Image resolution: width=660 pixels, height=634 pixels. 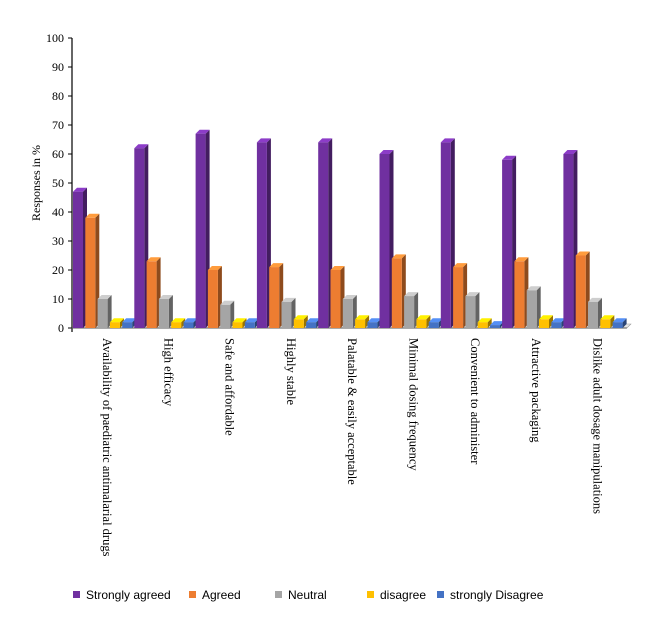 What do you see at coordinates (128, 595) in the screenshot?
I see `legend-label: Strongly agreed` at bounding box center [128, 595].